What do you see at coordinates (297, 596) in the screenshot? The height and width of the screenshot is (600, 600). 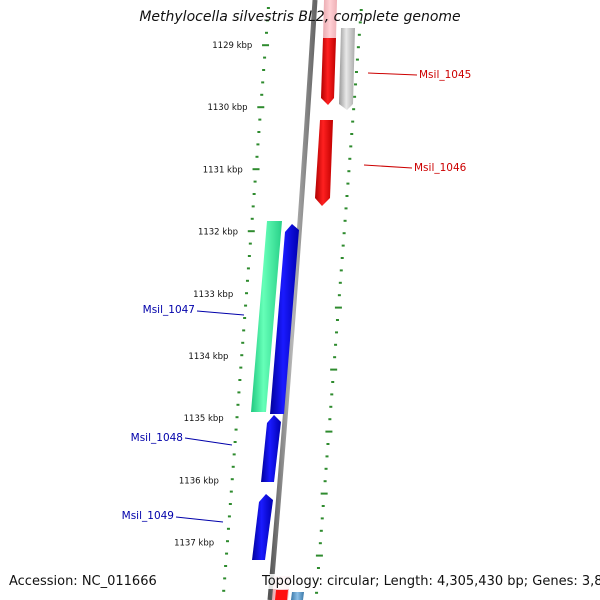 I see `cds-bottom-steel` at bounding box center [297, 596].